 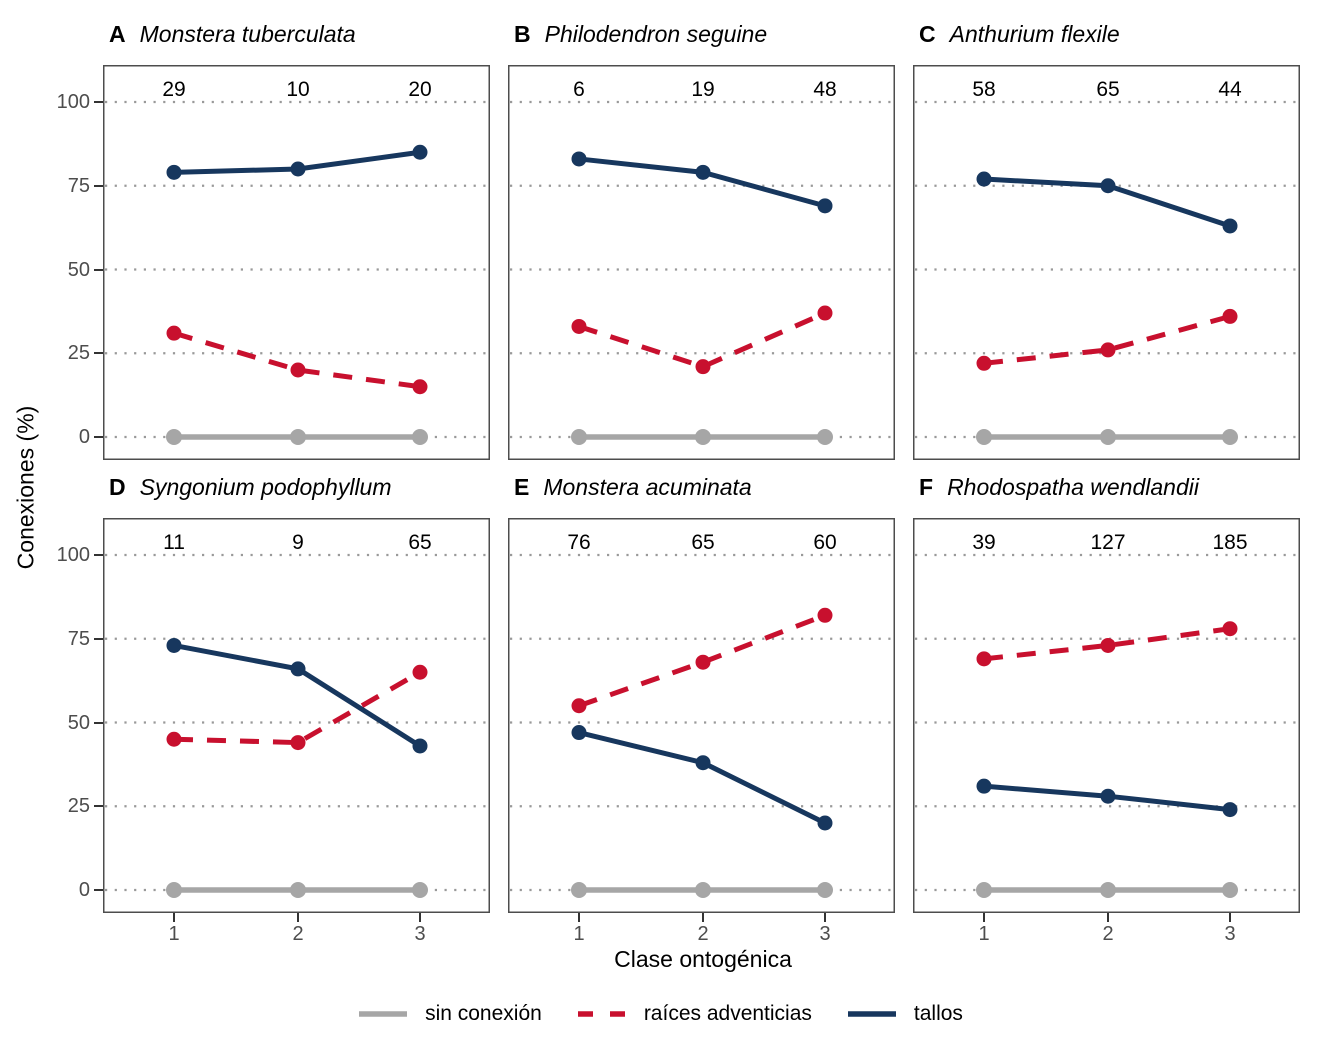 I want to click on legend-item-raices-adventicias: raíces adventicias, so click(x=694, y=1014).